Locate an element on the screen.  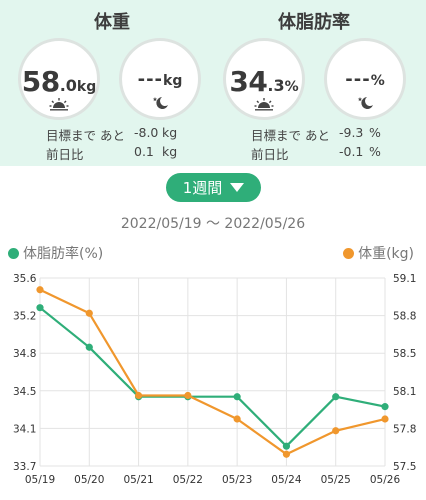
bodyfat-goal-value: -9.3 is located at coordinates (351, 132).